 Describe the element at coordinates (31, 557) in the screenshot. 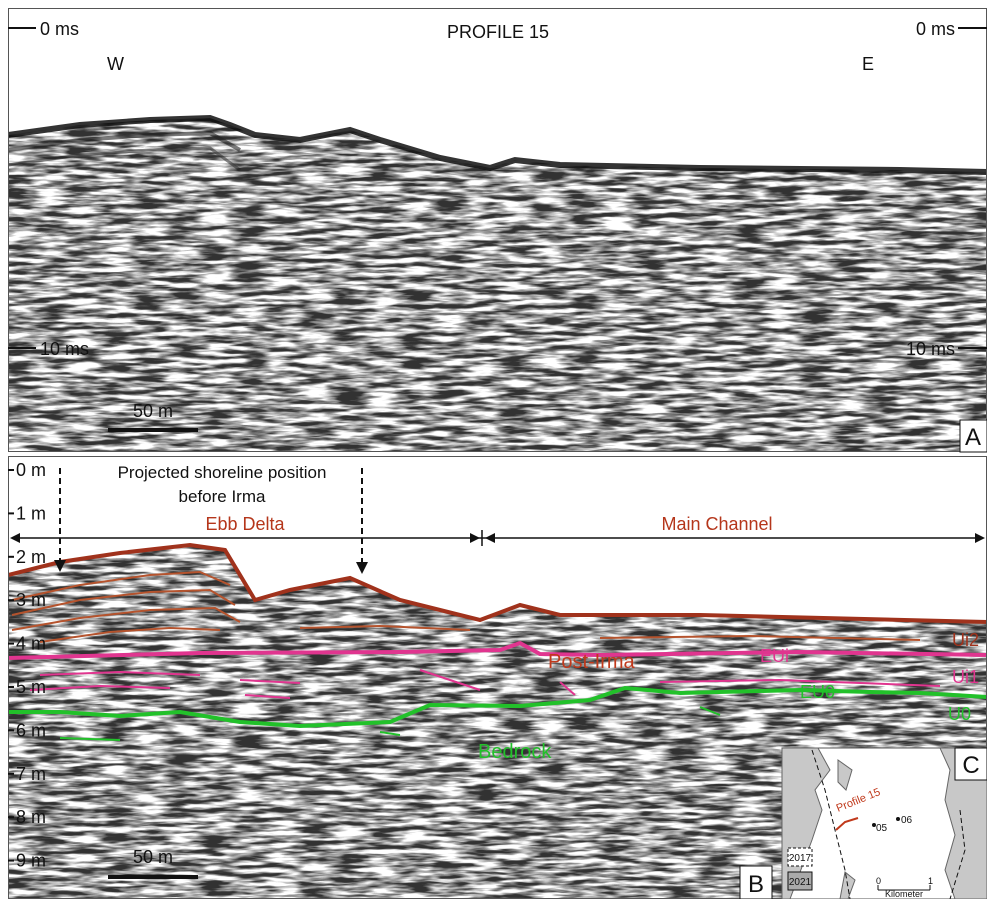

I see `depth-label: 2 m` at that location.